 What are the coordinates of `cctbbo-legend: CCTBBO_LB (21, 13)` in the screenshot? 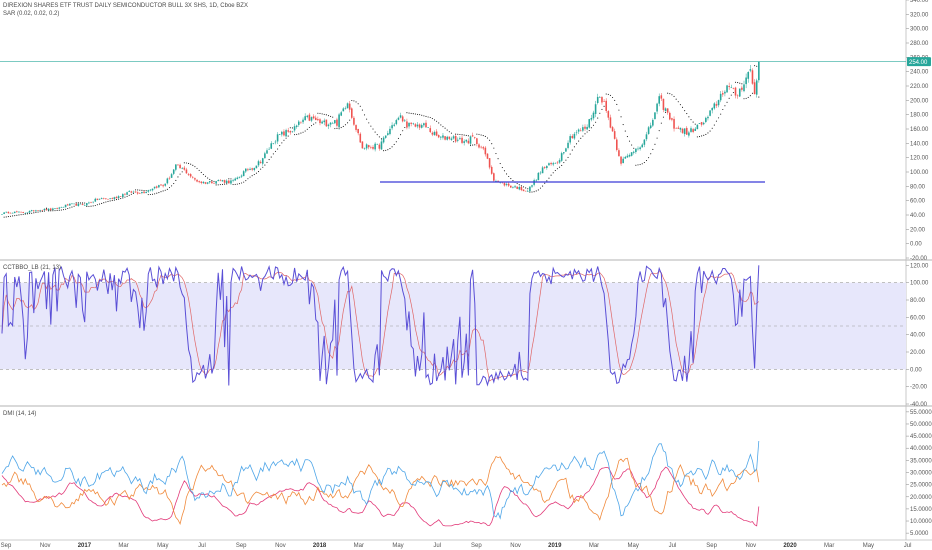 It's located at (32, 268).